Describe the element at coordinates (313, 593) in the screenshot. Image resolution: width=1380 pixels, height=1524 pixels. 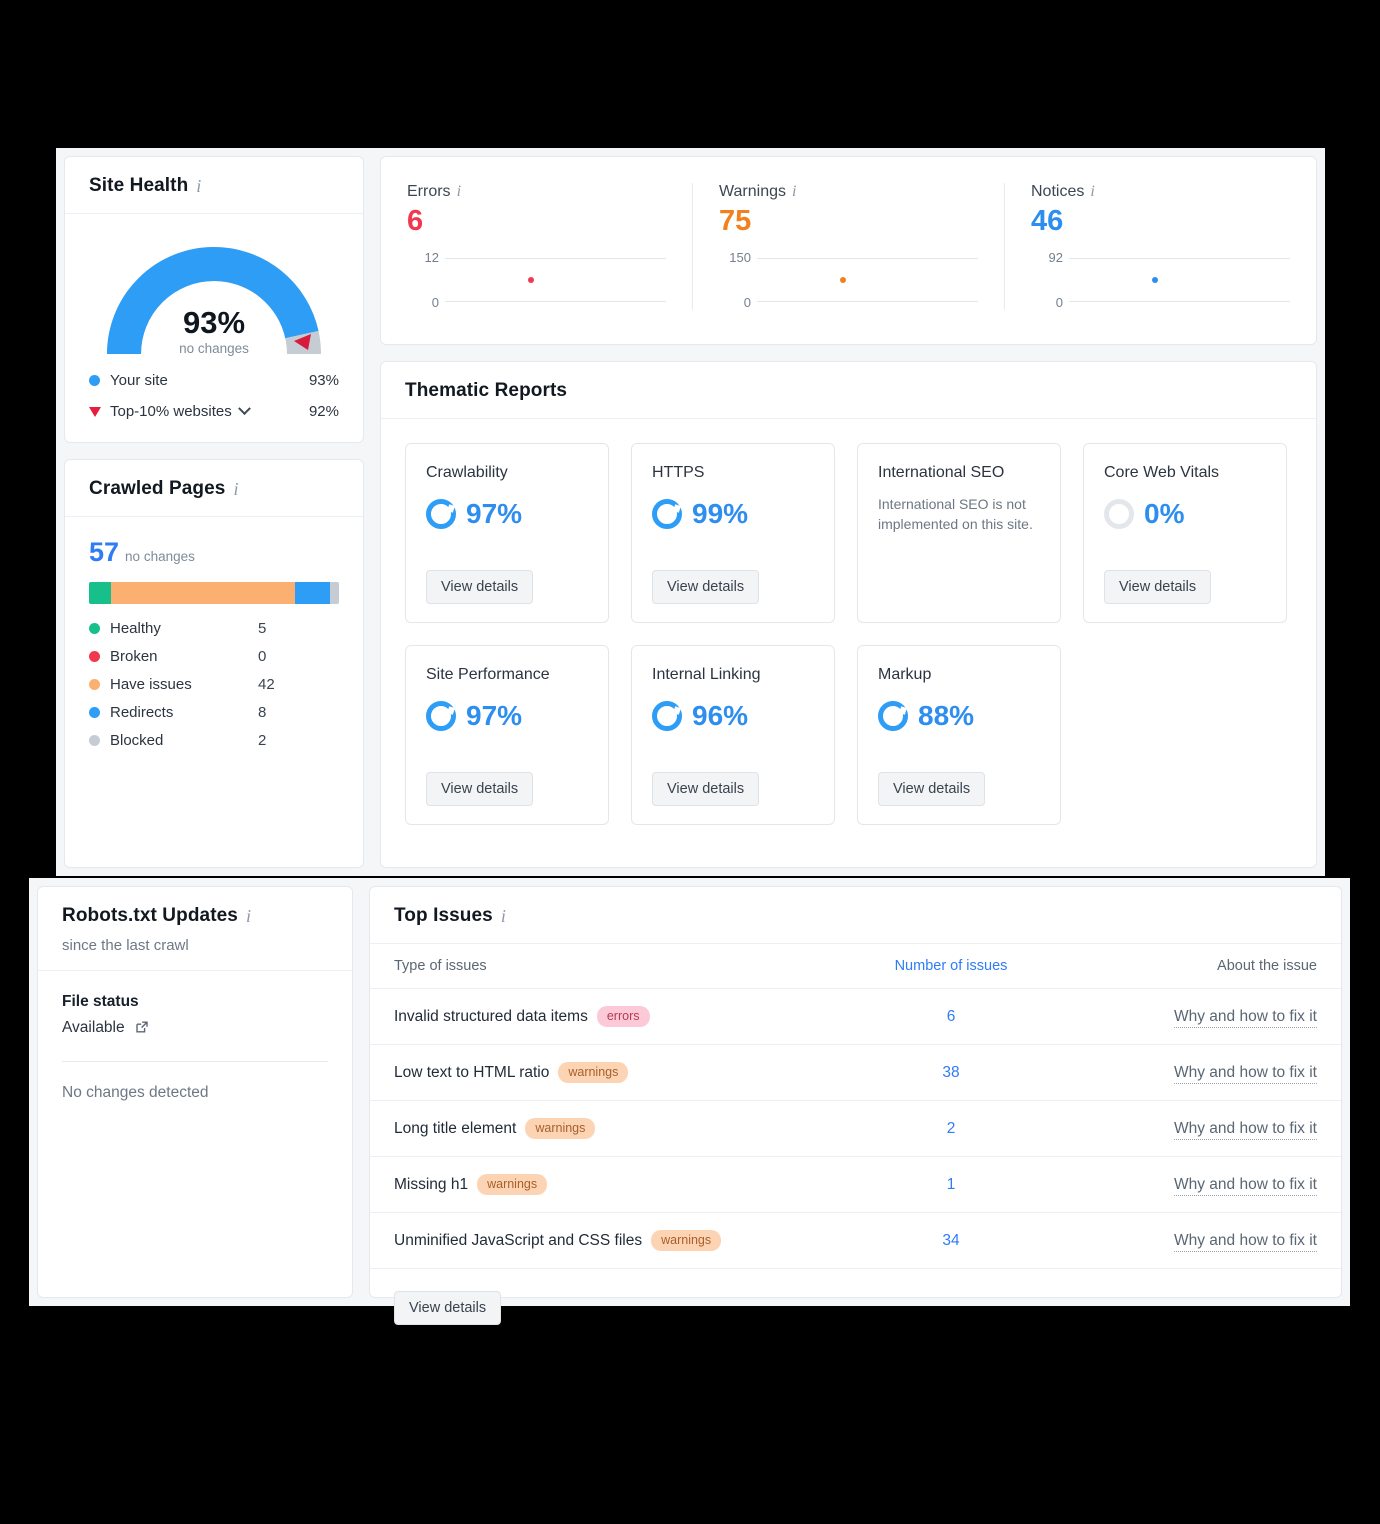
I see `bar-segment-redirects` at that location.